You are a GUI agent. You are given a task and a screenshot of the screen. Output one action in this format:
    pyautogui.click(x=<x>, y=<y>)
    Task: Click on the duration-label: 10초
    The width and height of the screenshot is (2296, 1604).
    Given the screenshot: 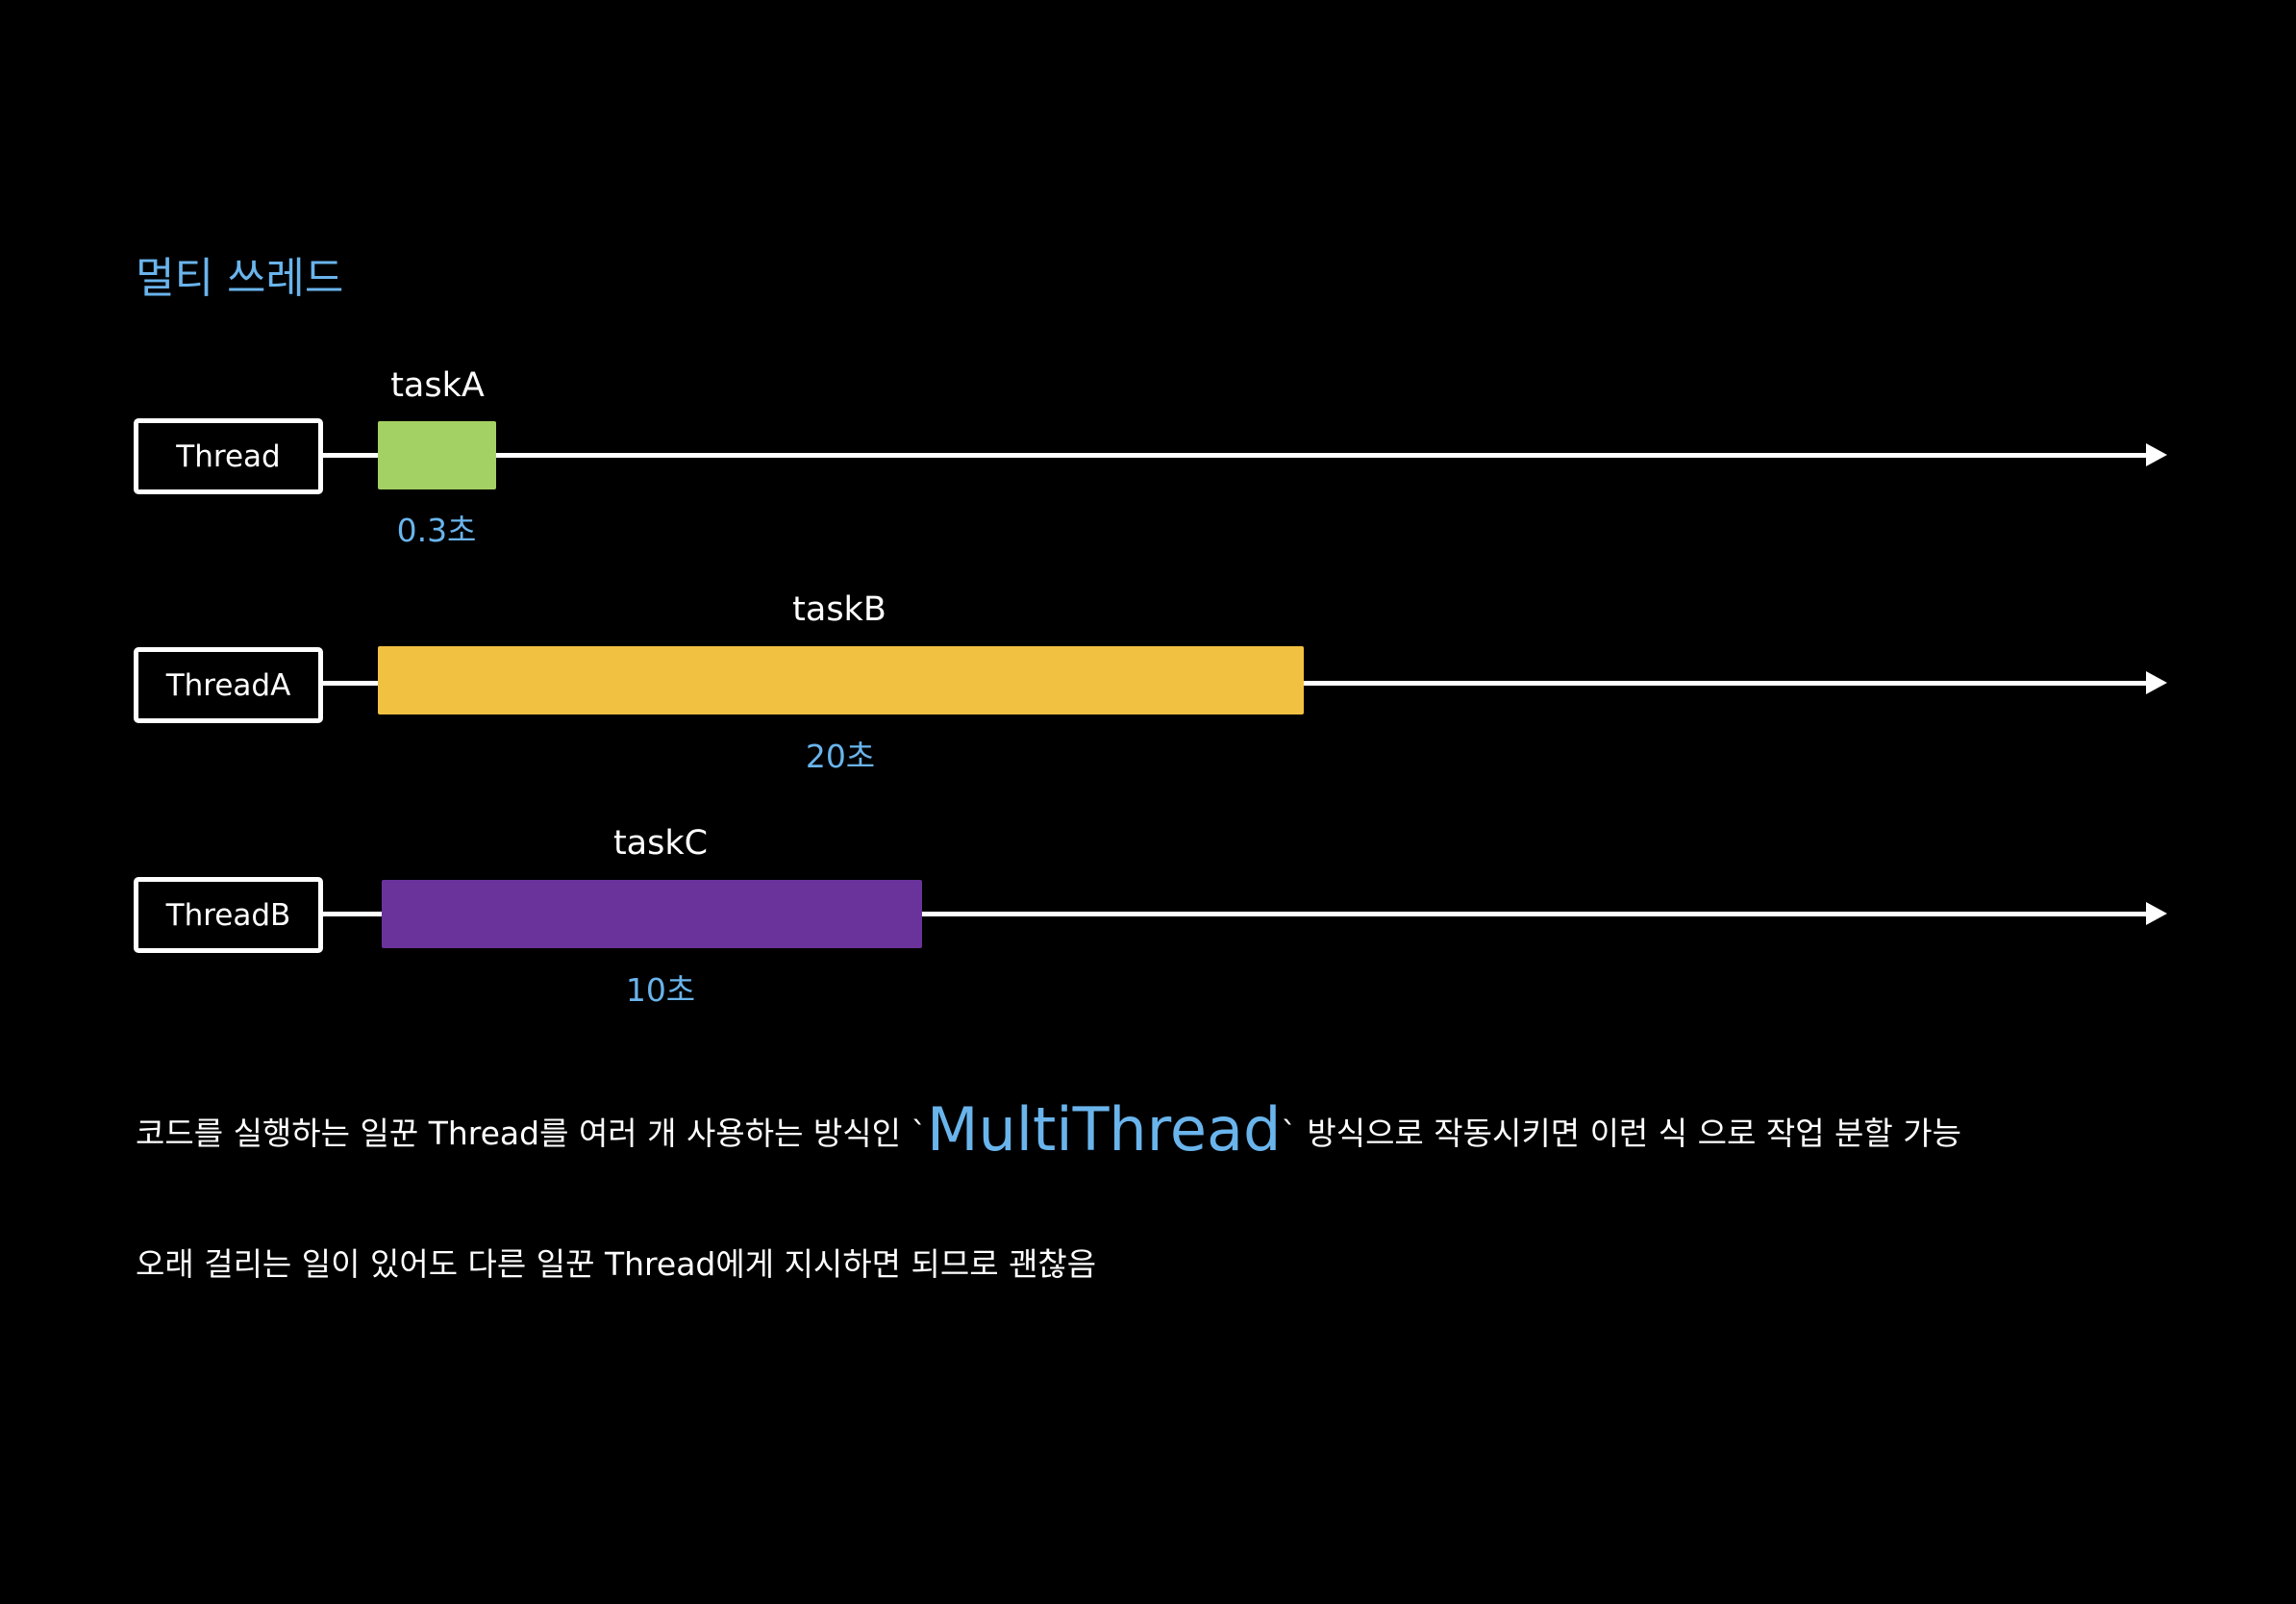 What is the action you would take?
    pyautogui.click(x=660, y=990)
    